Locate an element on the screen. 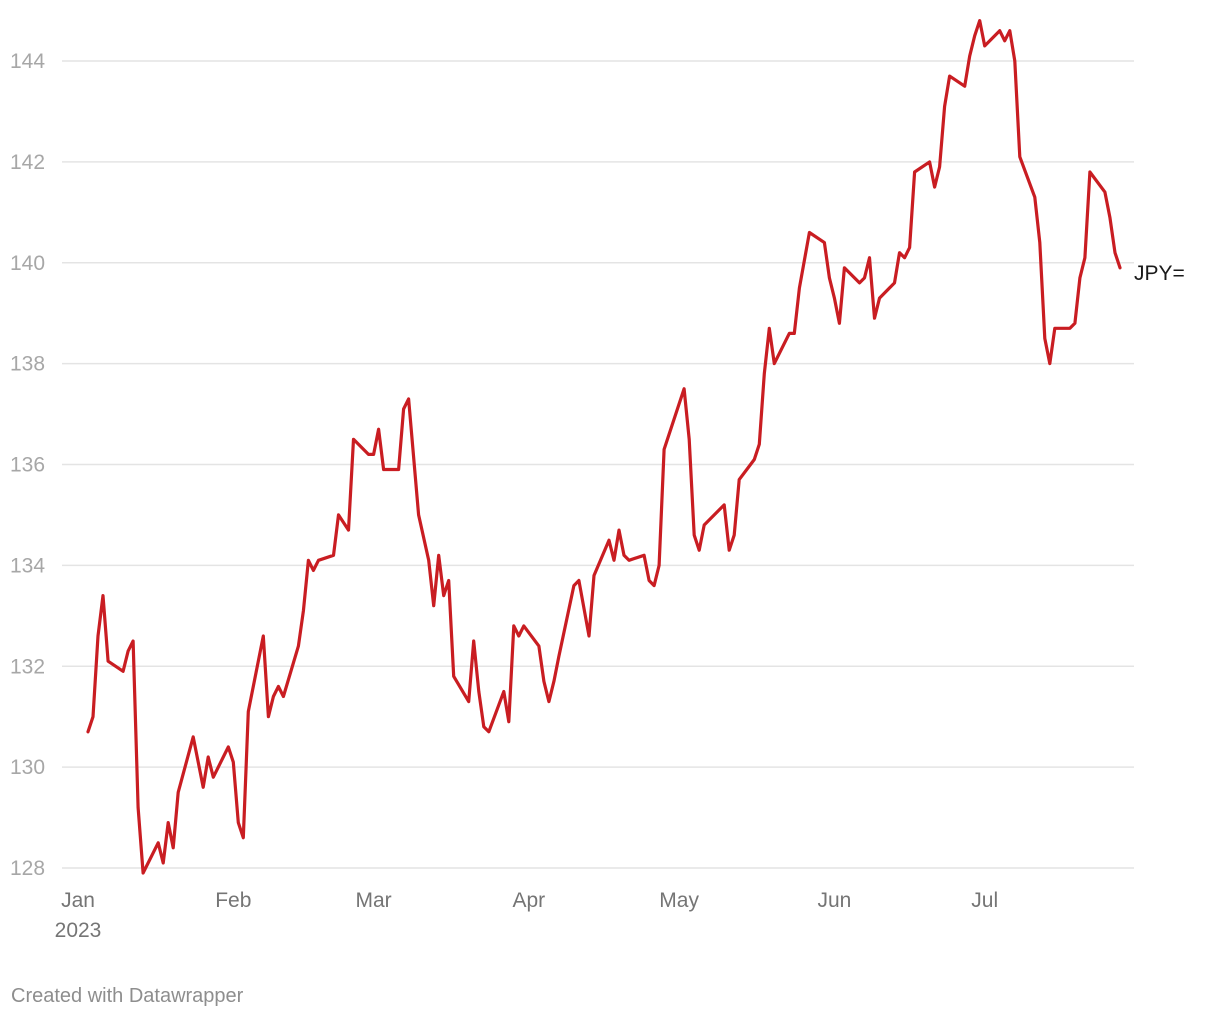  y-tick-label: 144 is located at coordinates (27, 61).